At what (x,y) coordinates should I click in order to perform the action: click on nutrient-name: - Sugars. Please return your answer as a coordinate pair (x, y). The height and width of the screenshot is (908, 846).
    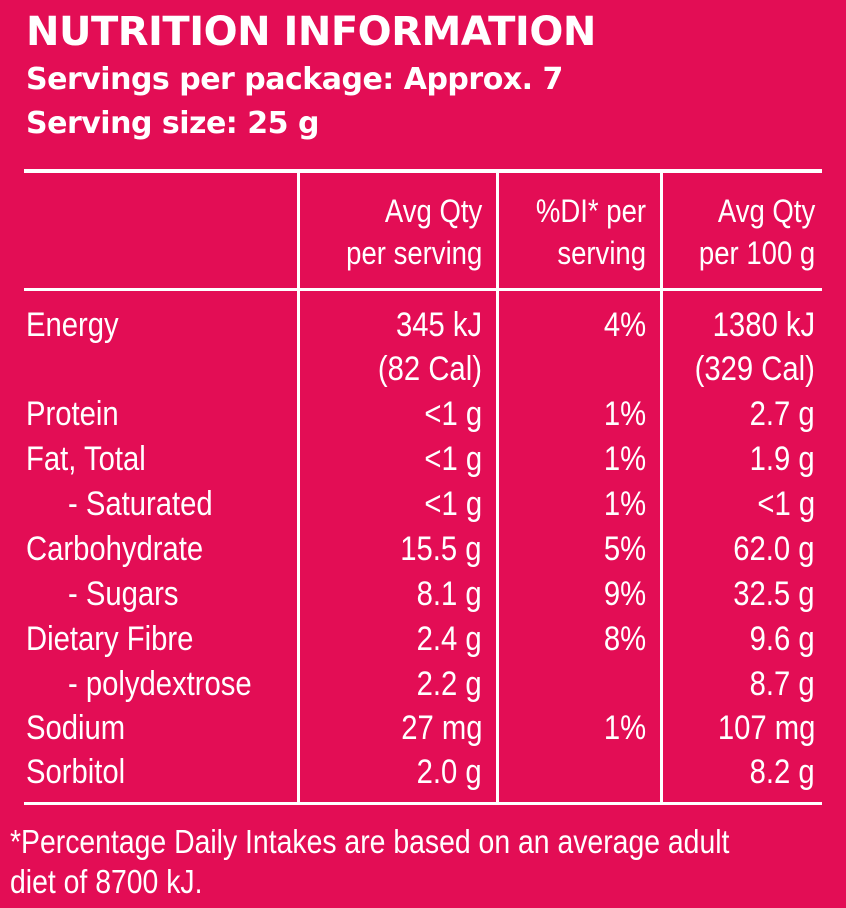
    Looking at the image, I should click on (123, 594).